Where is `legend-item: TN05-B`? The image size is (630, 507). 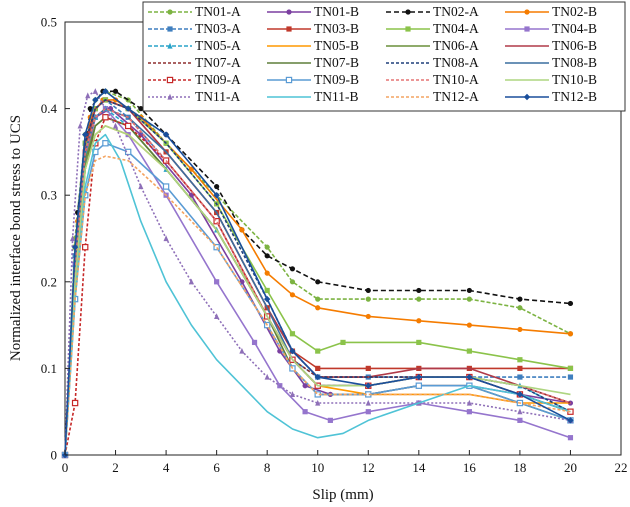 legend-item: TN05-B is located at coordinates (313, 45).